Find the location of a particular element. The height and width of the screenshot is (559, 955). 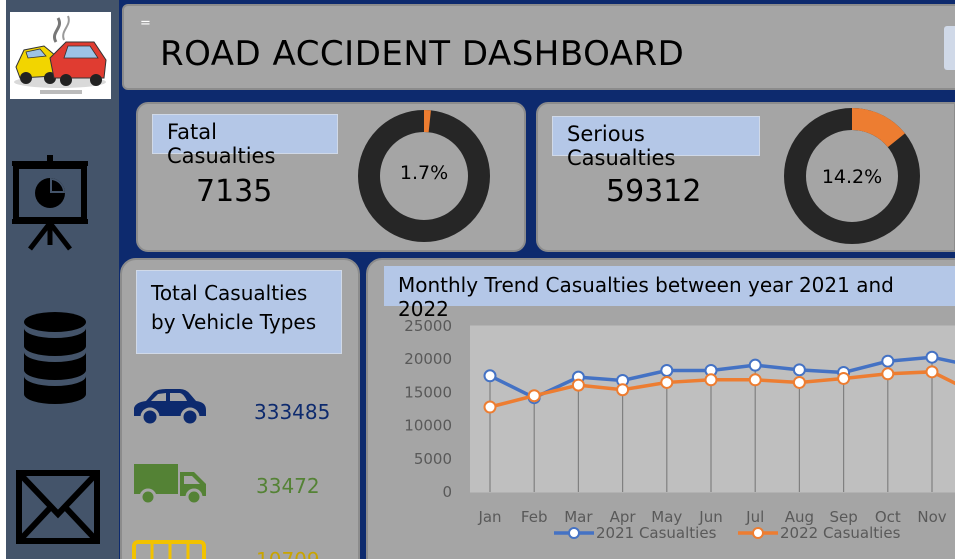

series-1-point-May is located at coordinates (667, 382).